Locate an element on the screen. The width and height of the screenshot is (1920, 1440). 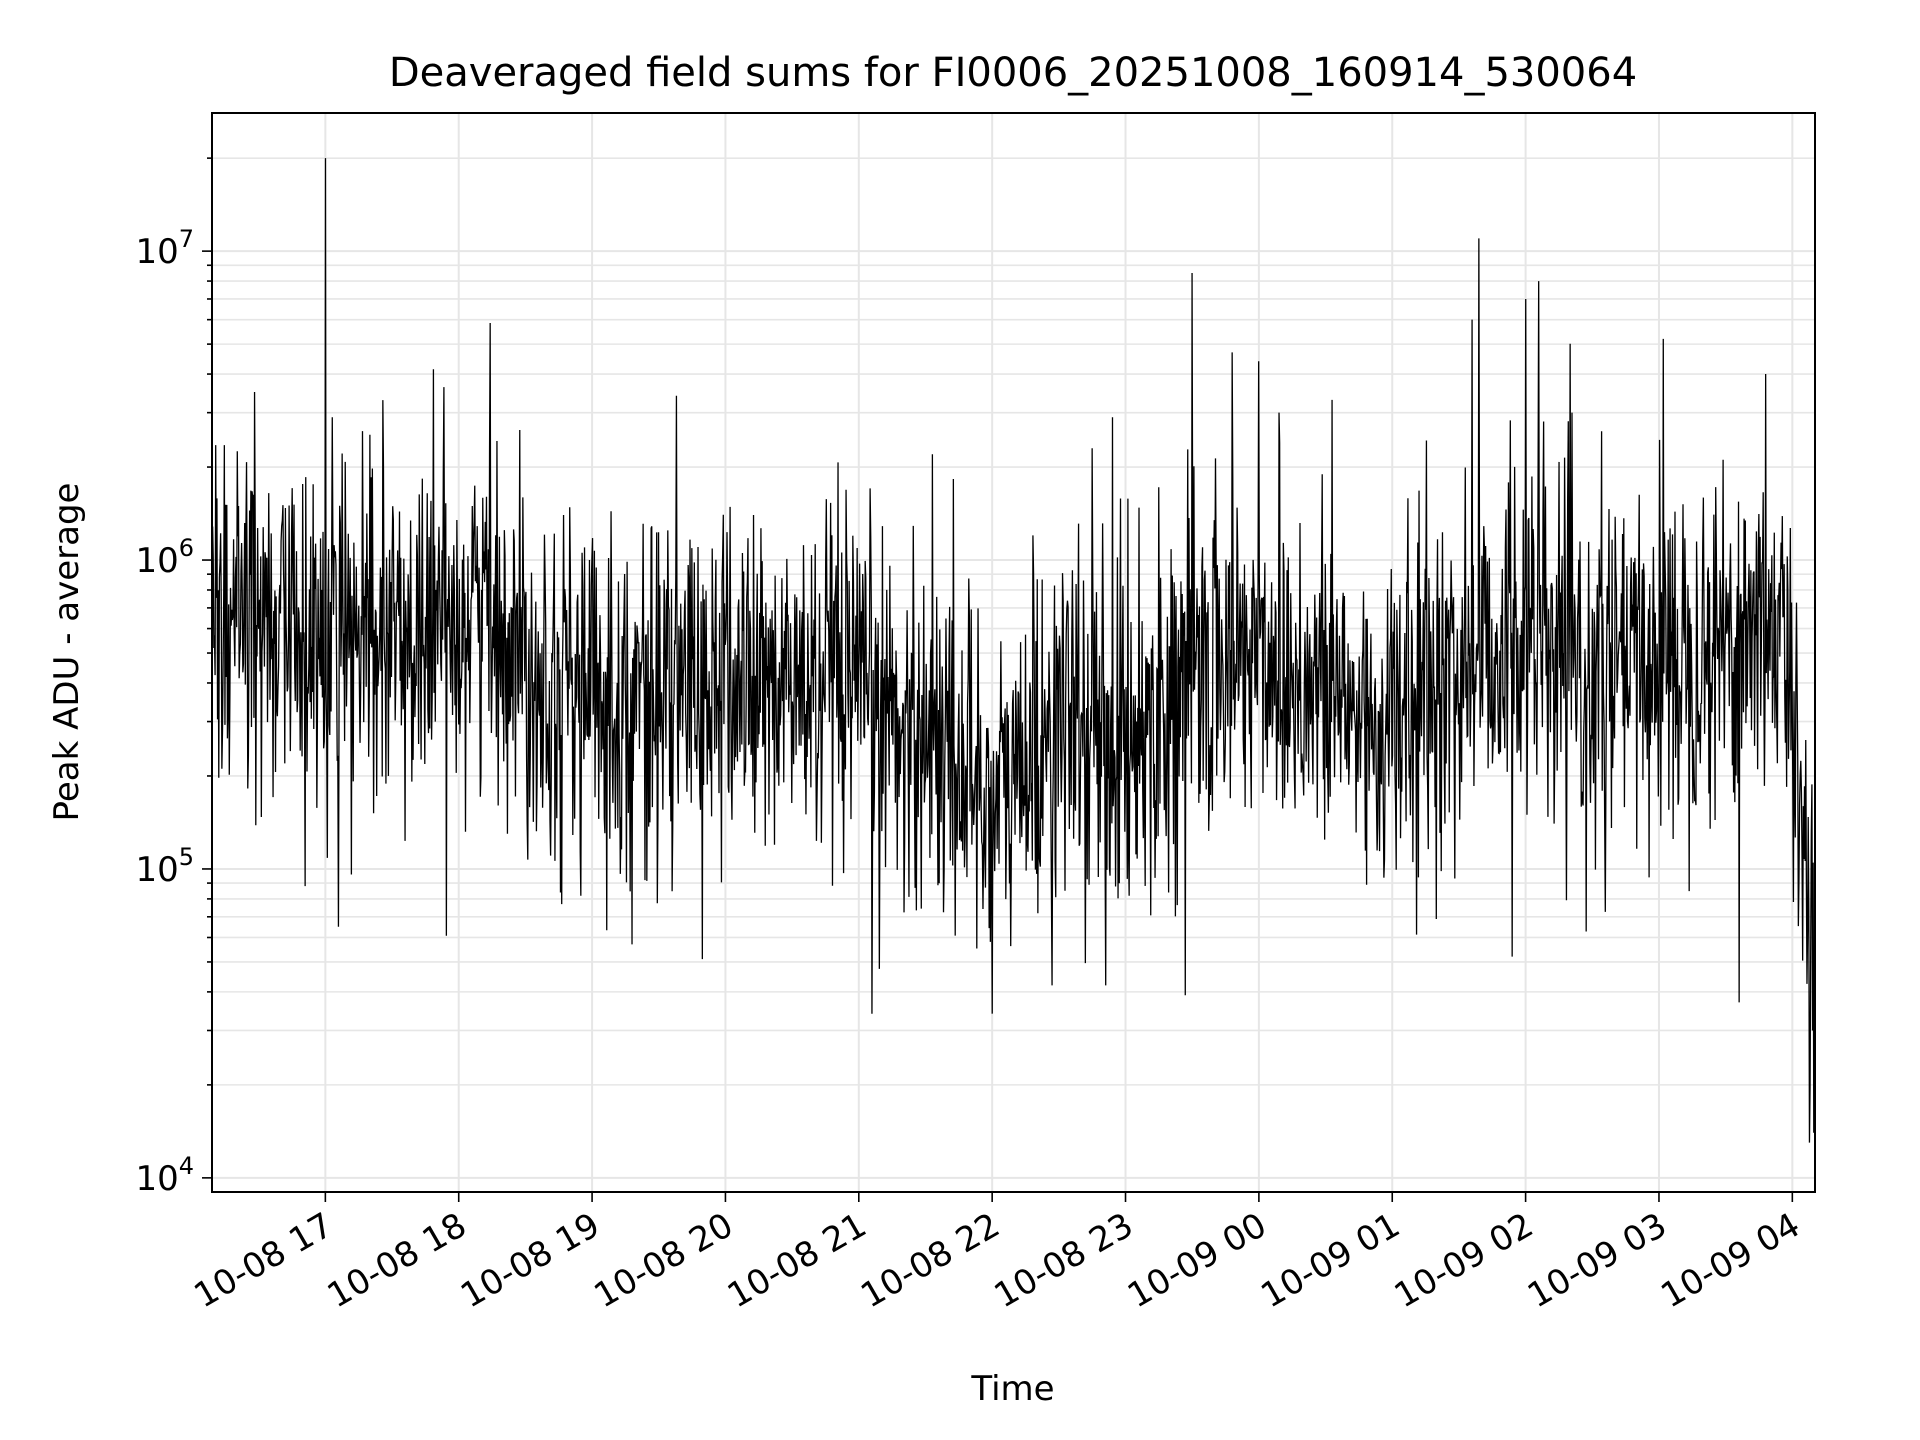
y-tick-label: 10⁴ is located at coordinates (164, 1175).